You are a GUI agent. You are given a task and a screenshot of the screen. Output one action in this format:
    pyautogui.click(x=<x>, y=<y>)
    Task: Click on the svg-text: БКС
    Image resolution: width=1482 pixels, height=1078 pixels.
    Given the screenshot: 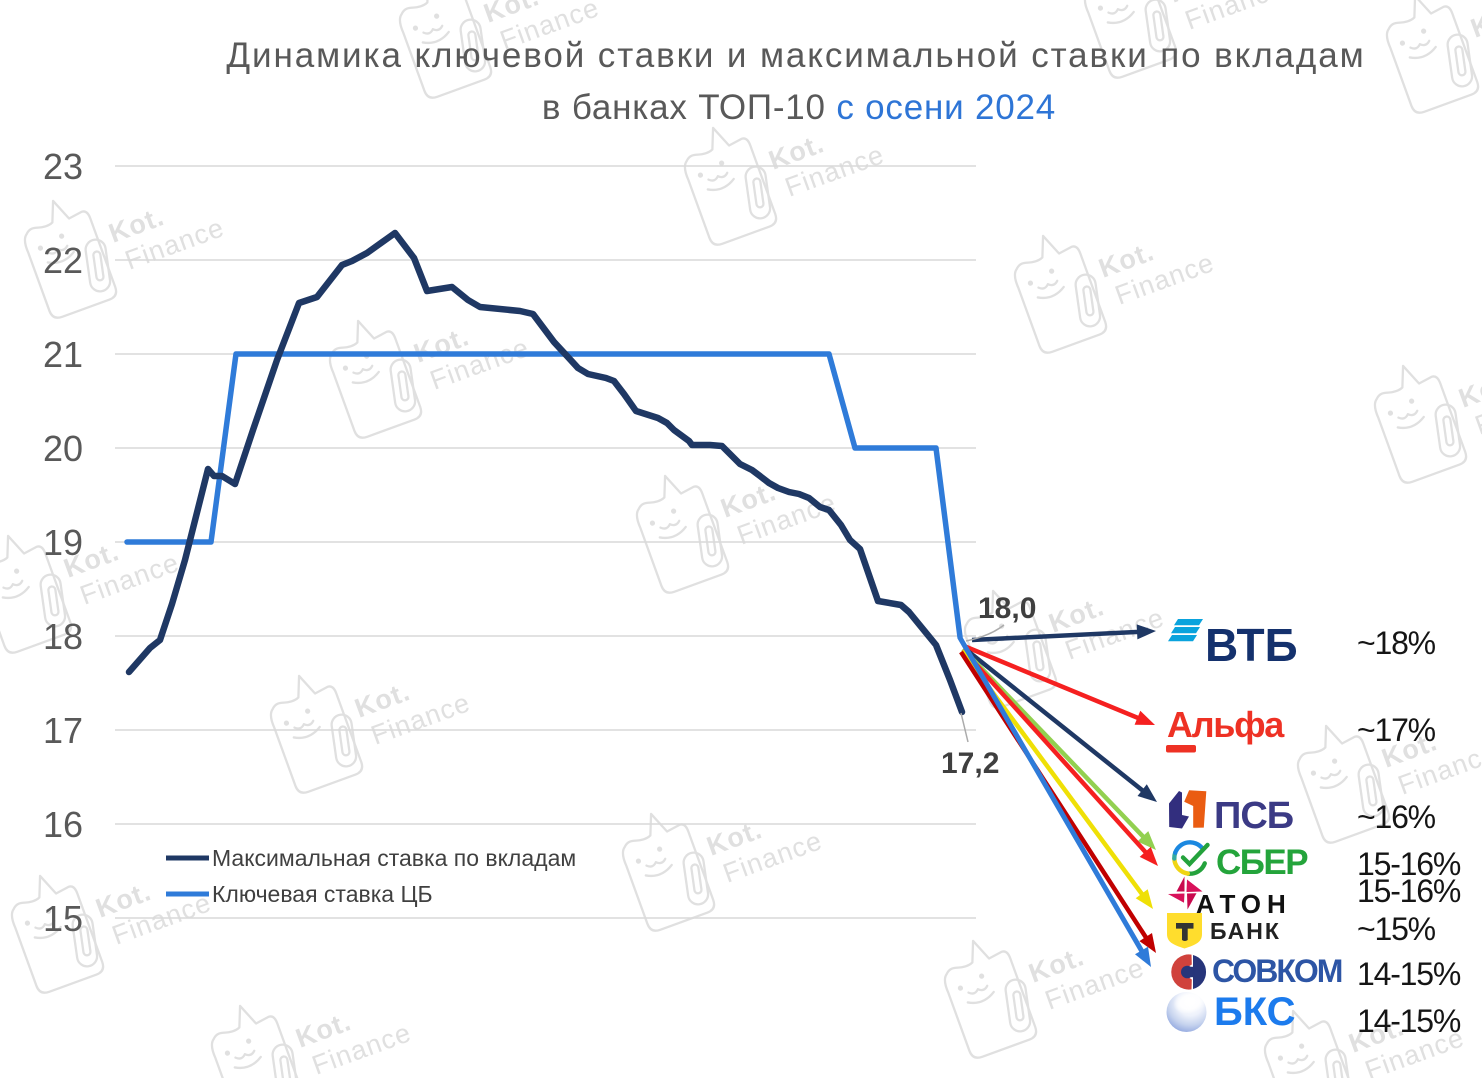 What is the action you would take?
    pyautogui.click(x=1255, y=1012)
    